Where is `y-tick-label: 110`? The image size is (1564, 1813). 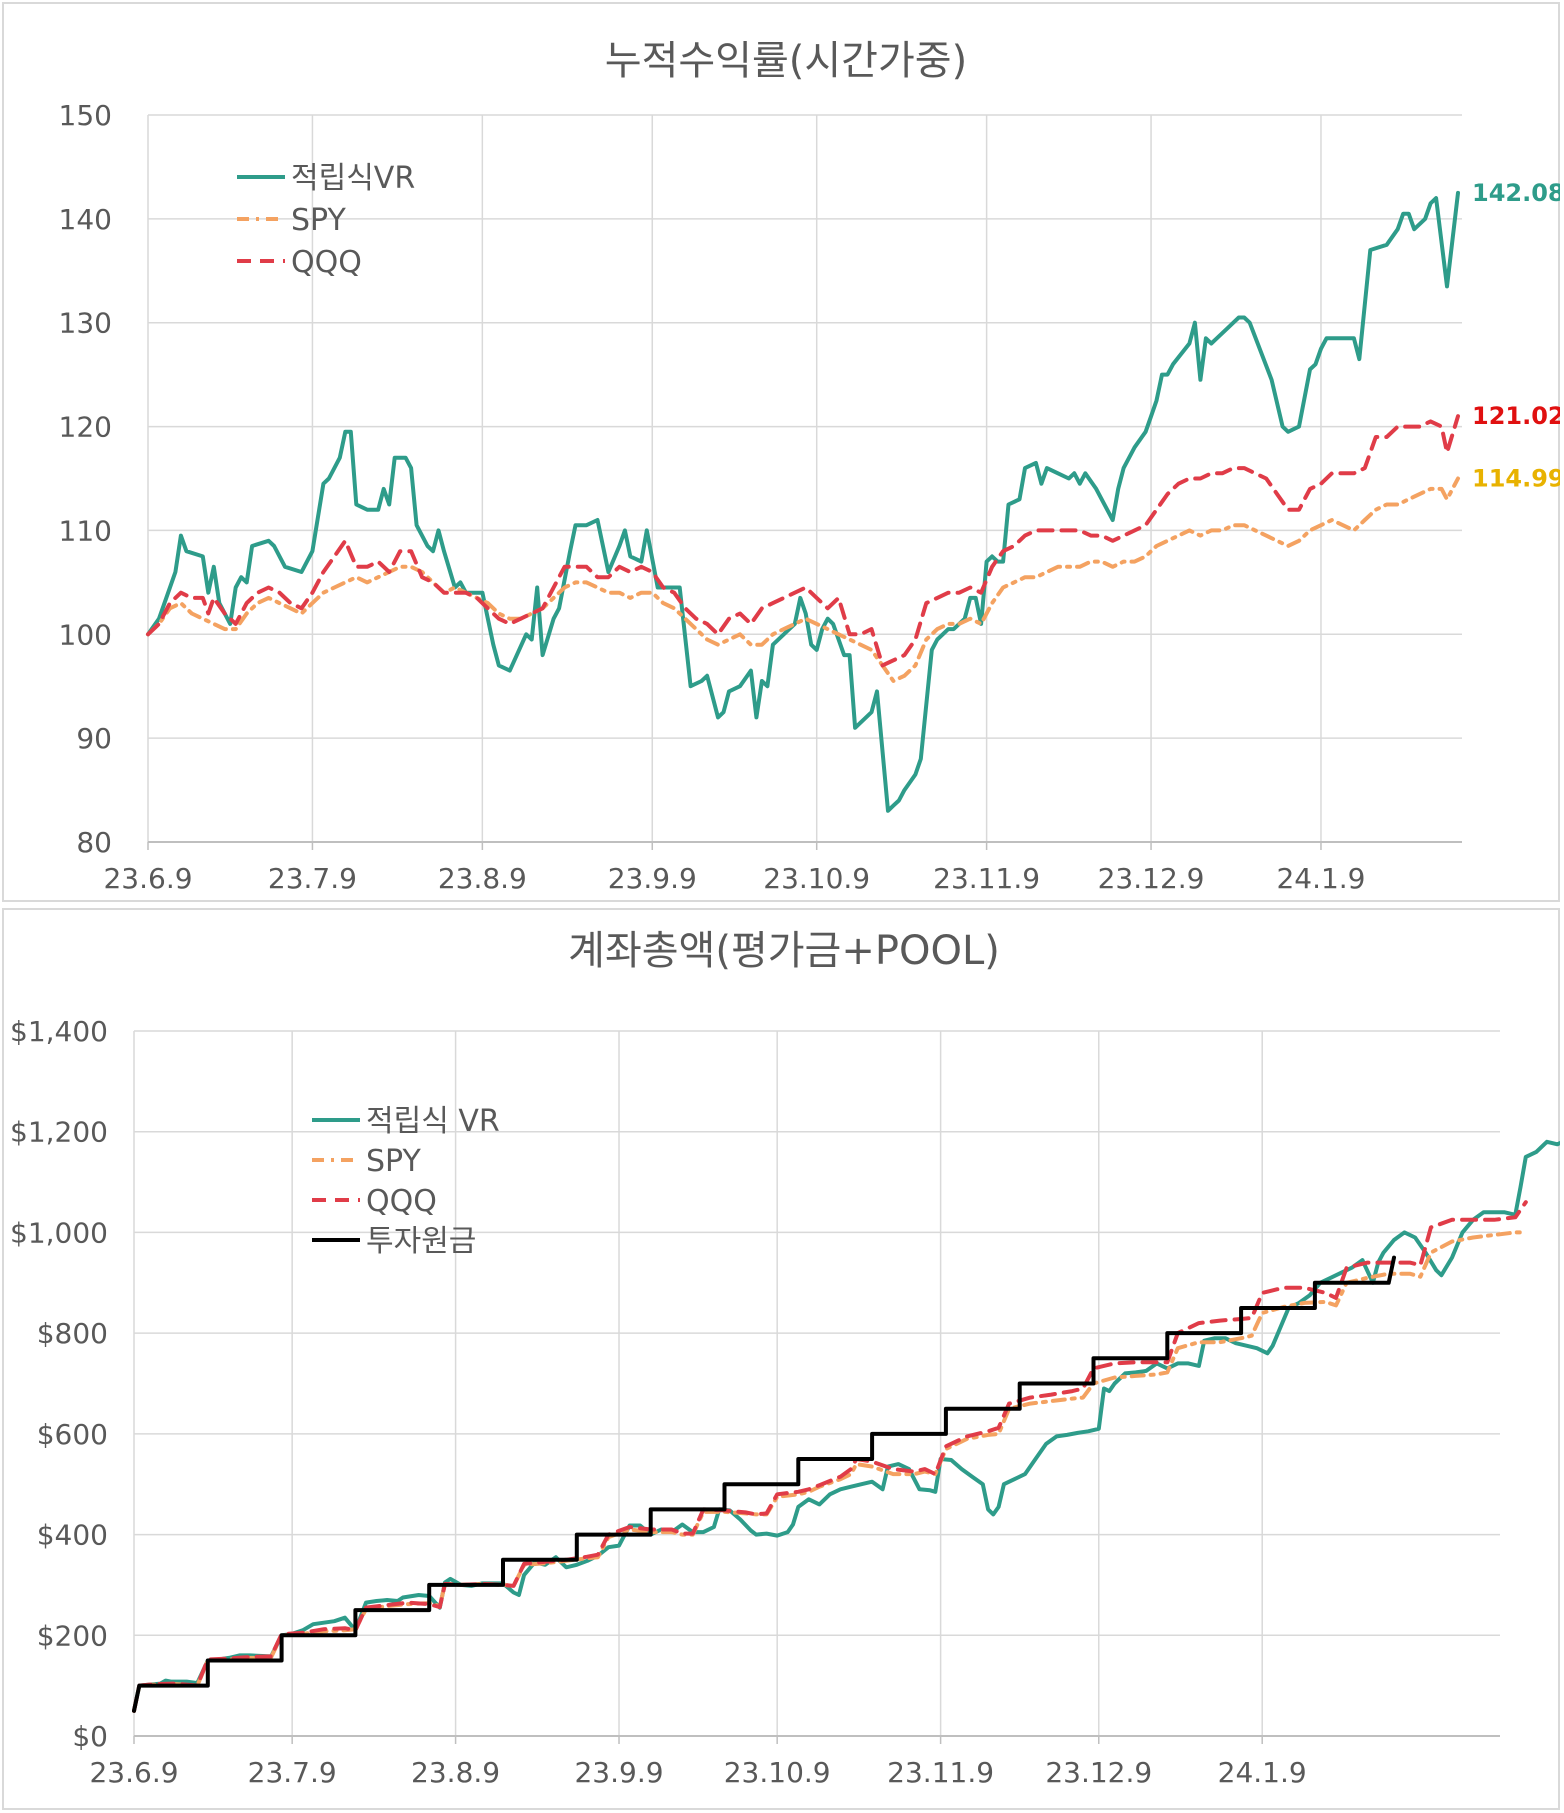
y-tick-label: 110 is located at coordinates (85, 530).